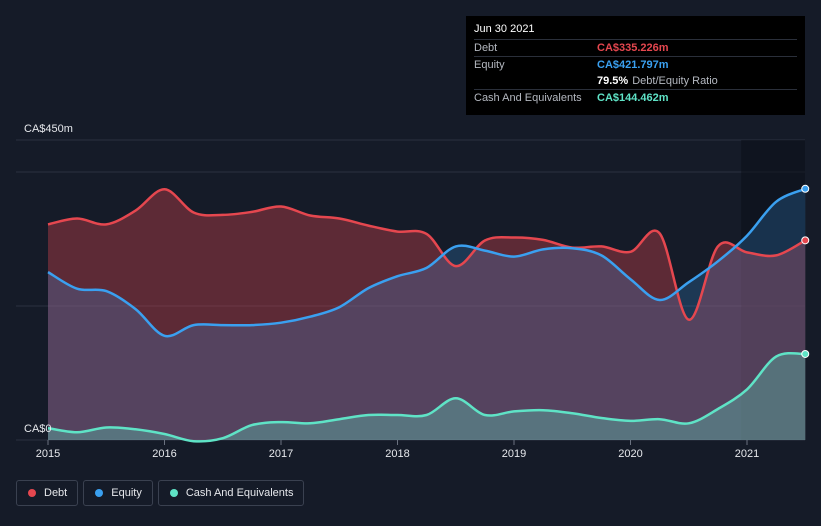 The height and width of the screenshot is (526, 821). What do you see at coordinates (48, 454) in the screenshot?
I see `x-tick-label: 2015` at bounding box center [48, 454].